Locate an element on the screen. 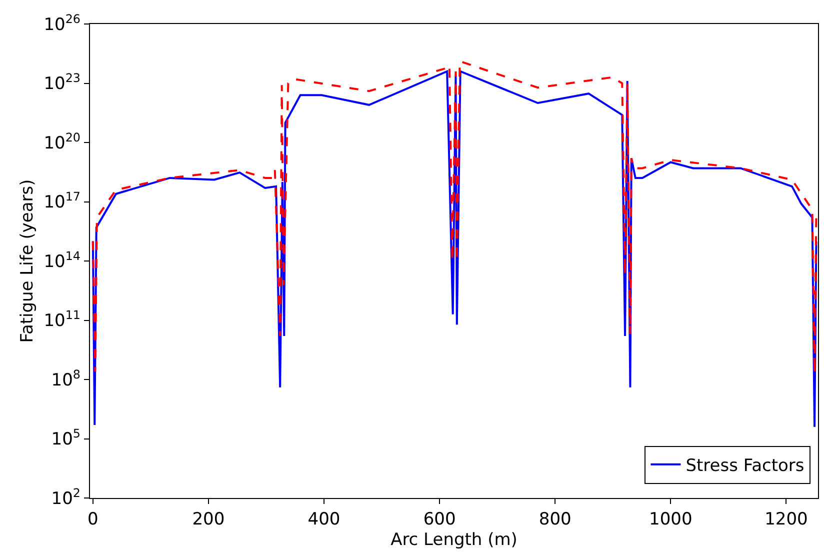 Image resolution: width=824 pixels, height=558 pixels. x-tick-label: 200 is located at coordinates (208, 520).